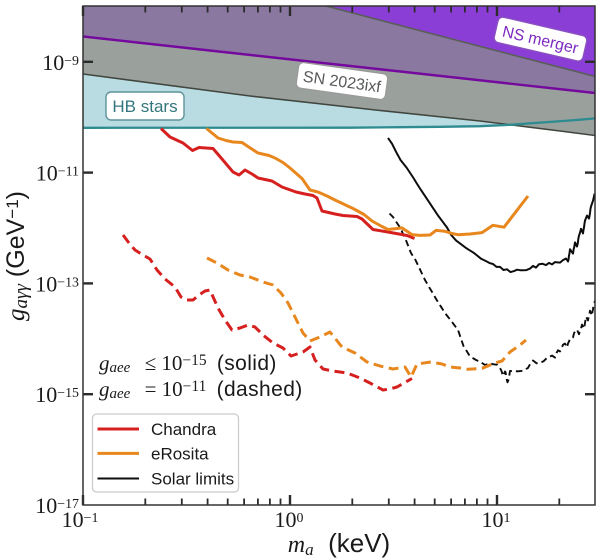  Describe the element at coordinates (180, 454) in the screenshot. I see `svg-text: eRosita` at that location.